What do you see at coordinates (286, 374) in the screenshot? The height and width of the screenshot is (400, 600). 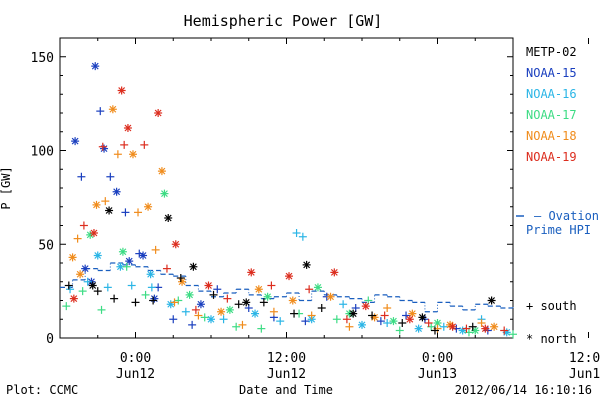 I see `x-tick-label-date: Jun12` at bounding box center [286, 374].